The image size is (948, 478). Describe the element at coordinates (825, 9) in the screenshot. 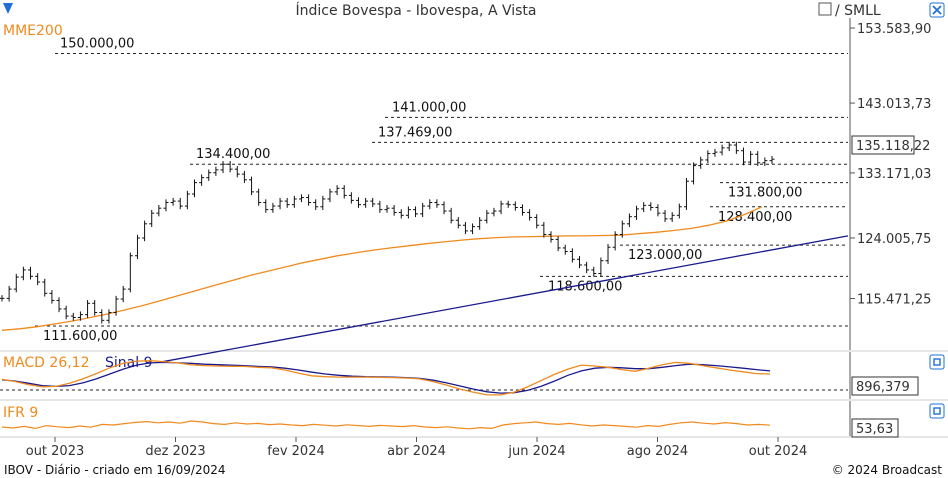

I see `smll-checkbox` at that location.